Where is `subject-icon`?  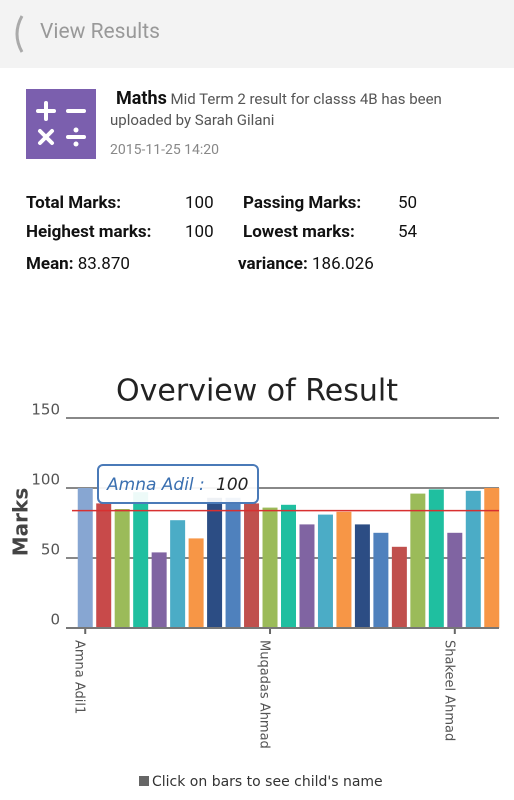
subject-icon is located at coordinates (61, 124).